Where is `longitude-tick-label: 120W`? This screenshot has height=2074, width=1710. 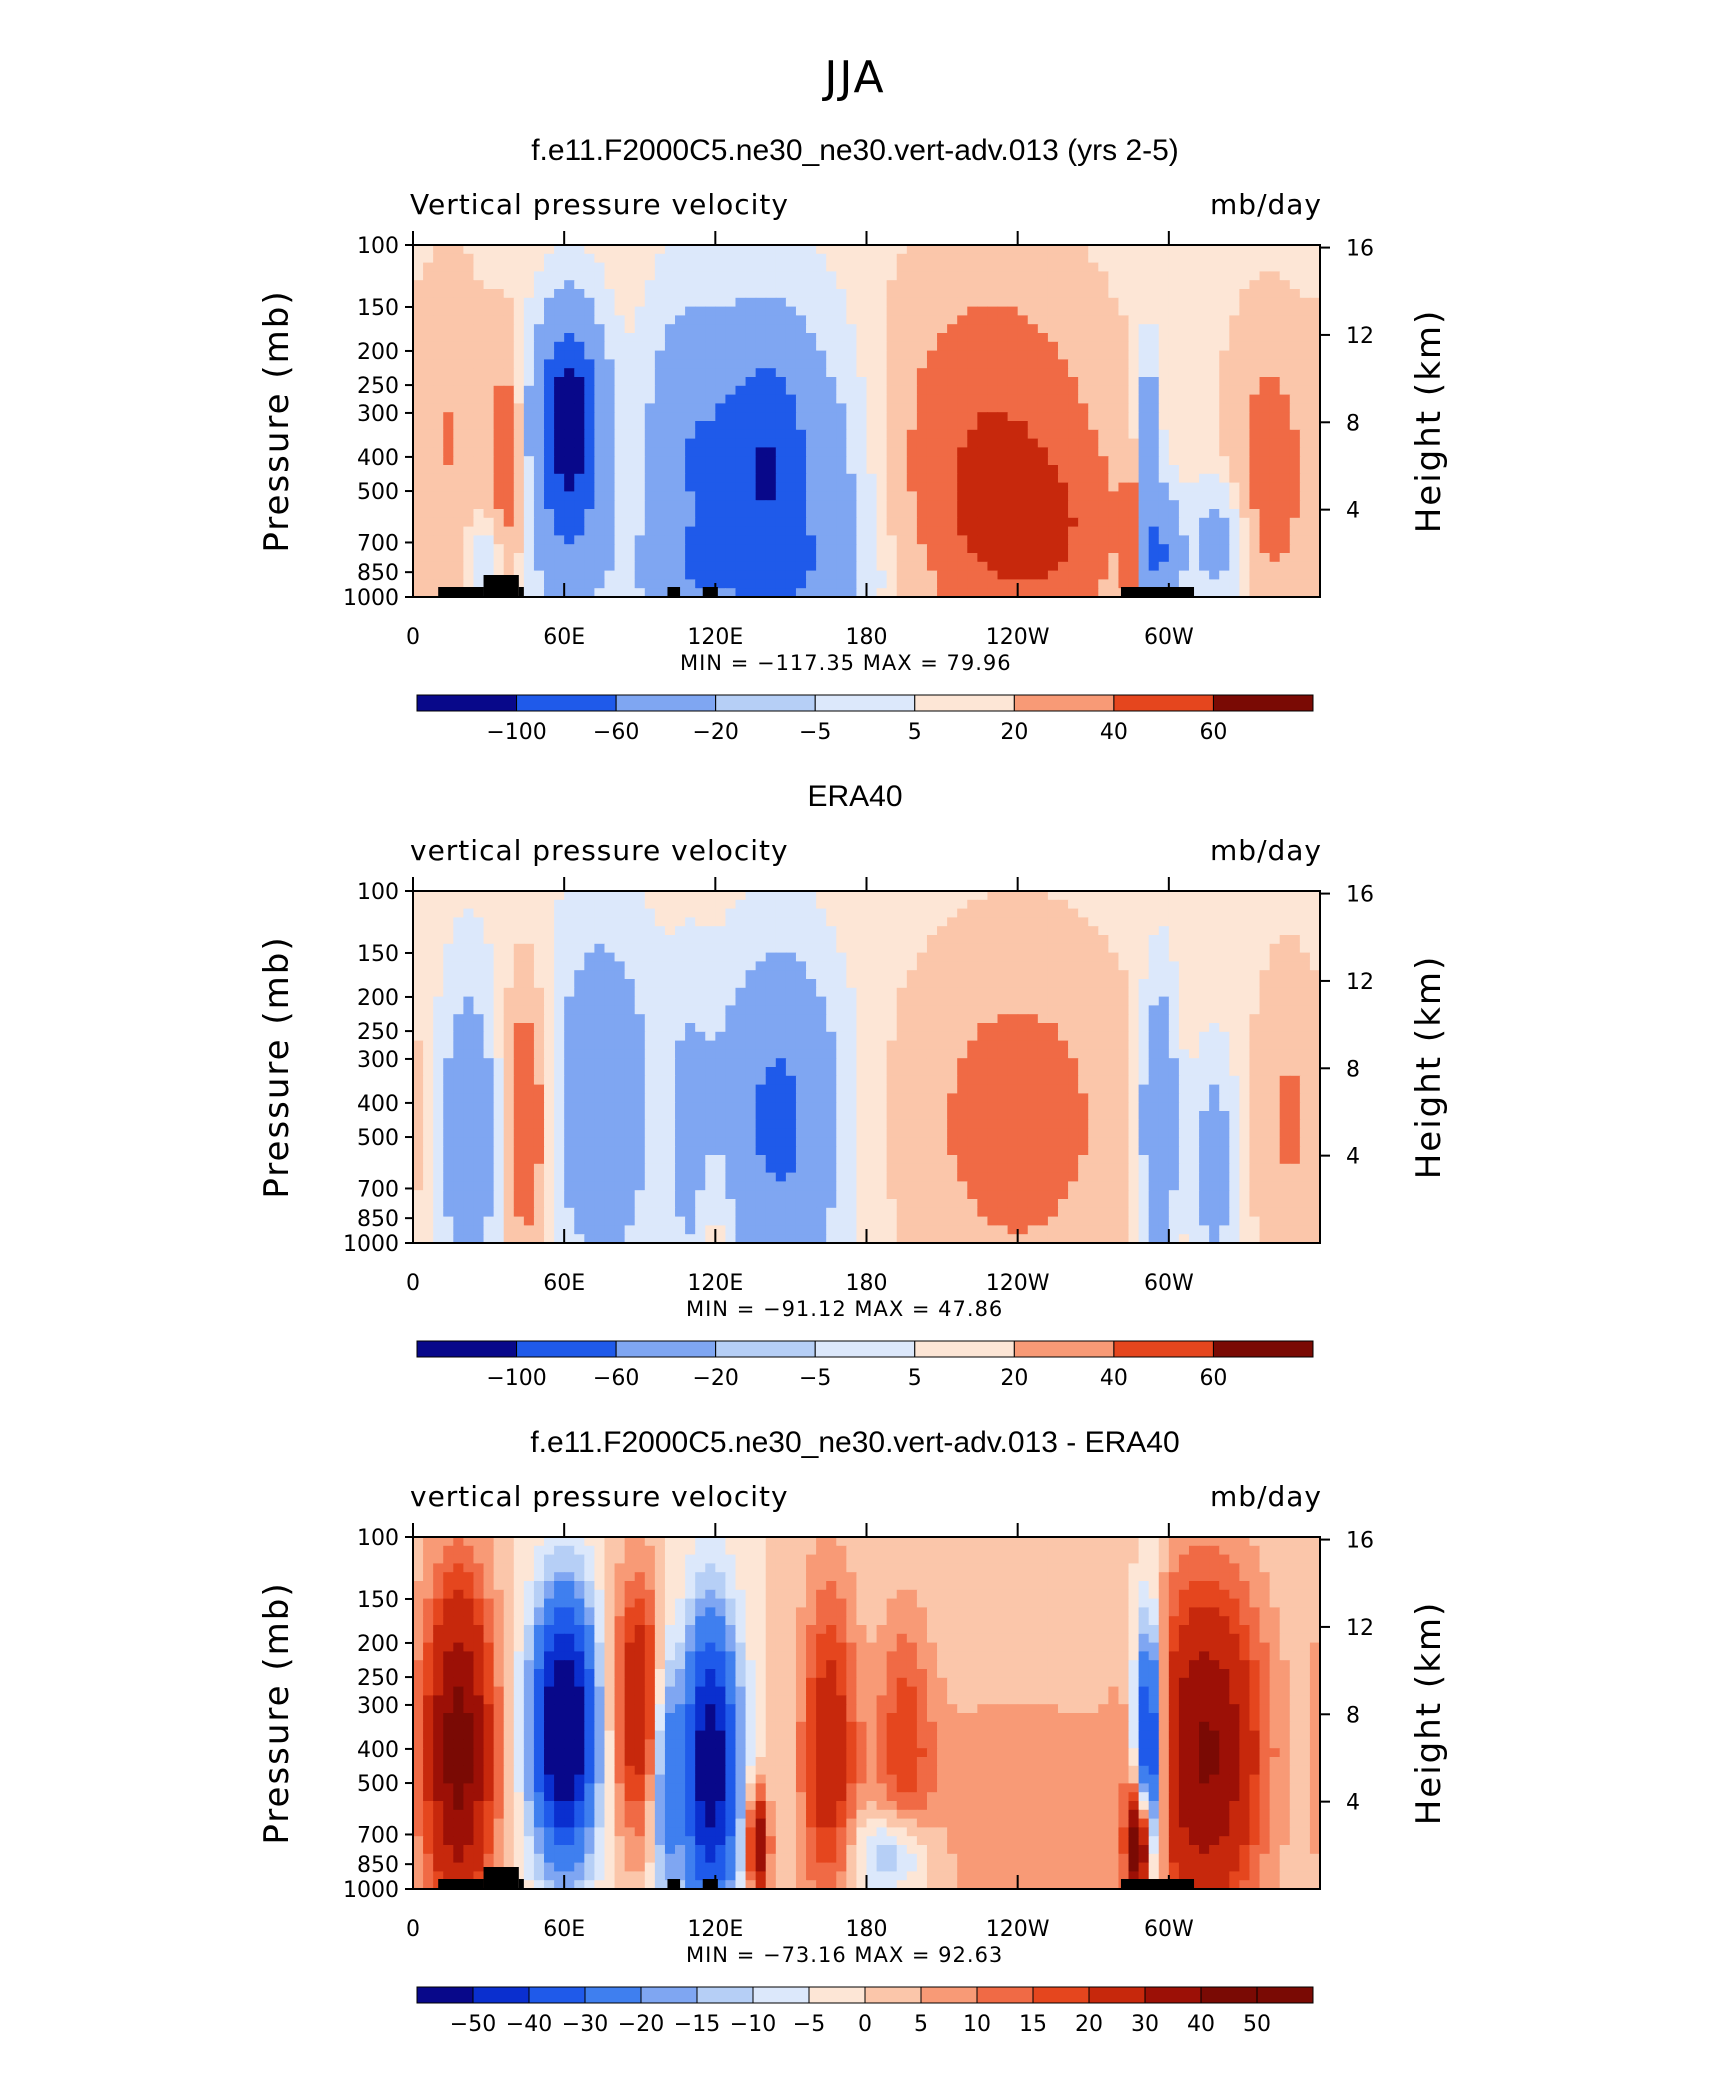
longitude-tick-label: 120W is located at coordinates (1018, 637).